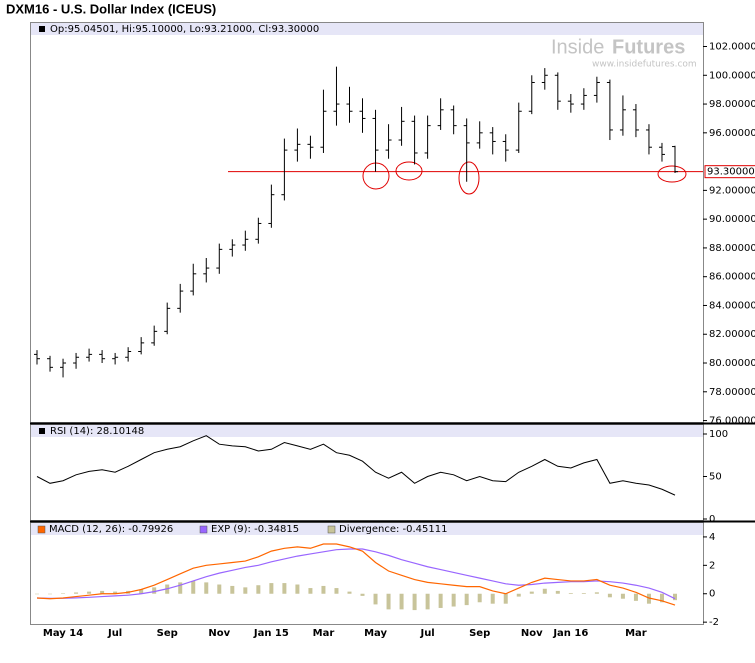 The height and width of the screenshot is (663, 755). I want to click on legend-label: MACD (12, 26): -0.79926, so click(111, 529).